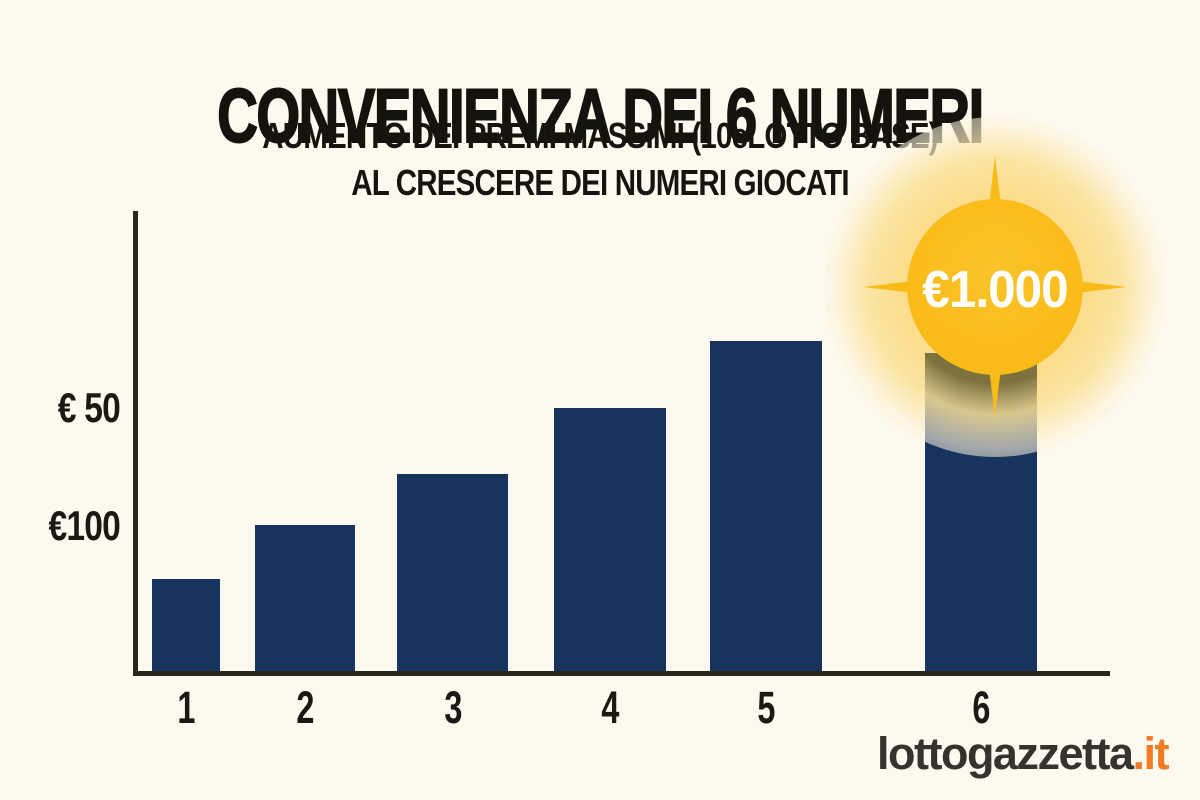 Image resolution: width=1200 pixels, height=800 pixels. What do you see at coordinates (305, 707) in the screenshot?
I see `x-tick-label-2: 2` at bounding box center [305, 707].